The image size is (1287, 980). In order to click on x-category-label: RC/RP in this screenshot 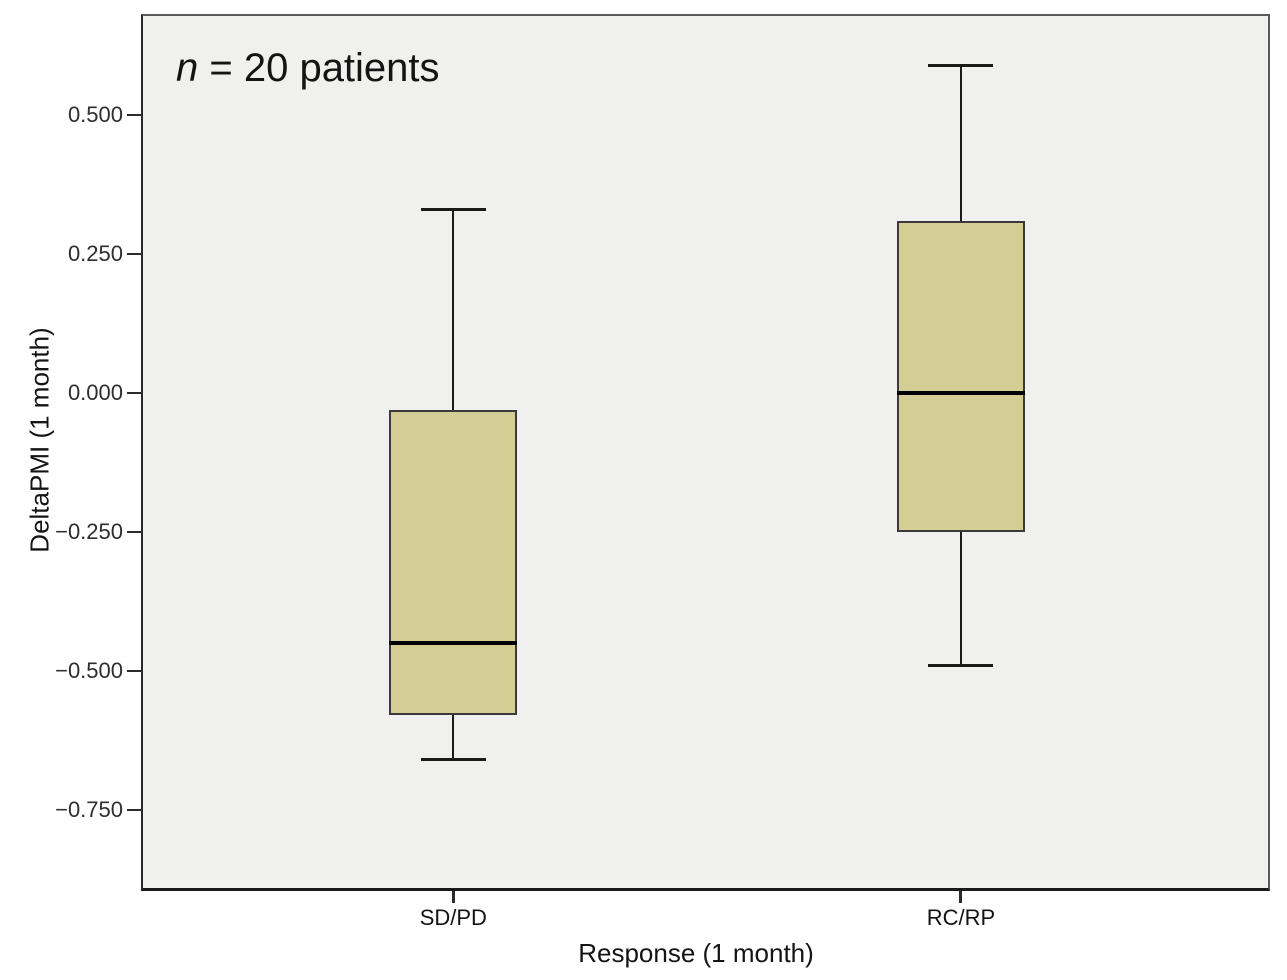, I will do `click(961, 917)`.